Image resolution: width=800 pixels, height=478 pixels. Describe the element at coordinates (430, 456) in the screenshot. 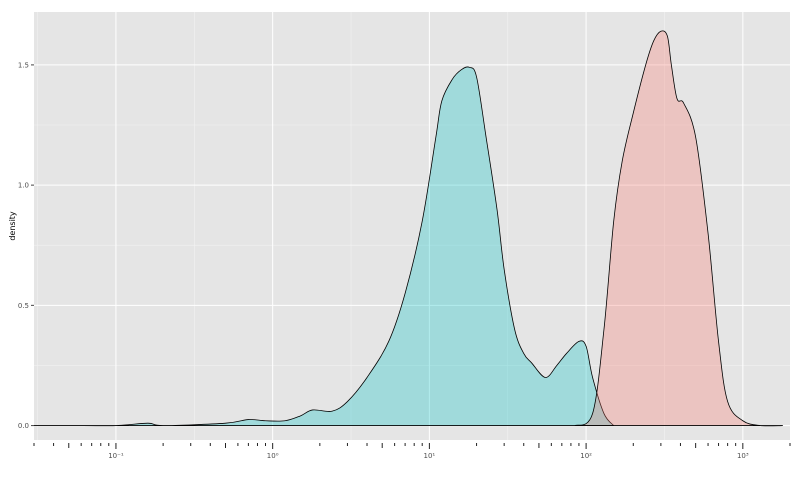

I see `x-tick-label: 10¹` at that location.